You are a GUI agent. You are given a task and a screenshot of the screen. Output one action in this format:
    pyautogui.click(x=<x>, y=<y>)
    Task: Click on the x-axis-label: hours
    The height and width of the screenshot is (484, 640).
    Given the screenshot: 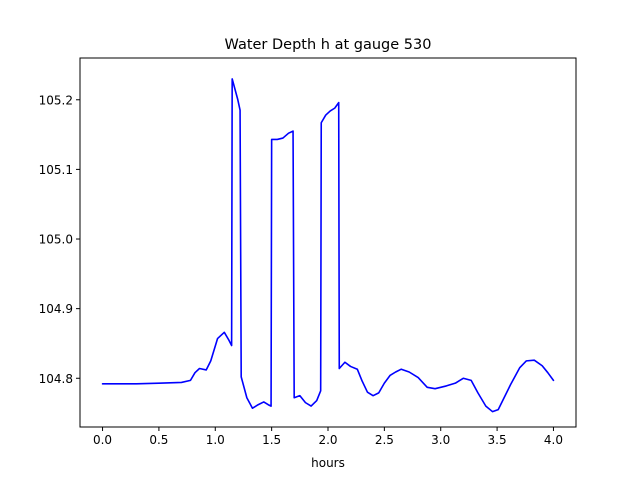 What is the action you would take?
    pyautogui.click(x=328, y=463)
    